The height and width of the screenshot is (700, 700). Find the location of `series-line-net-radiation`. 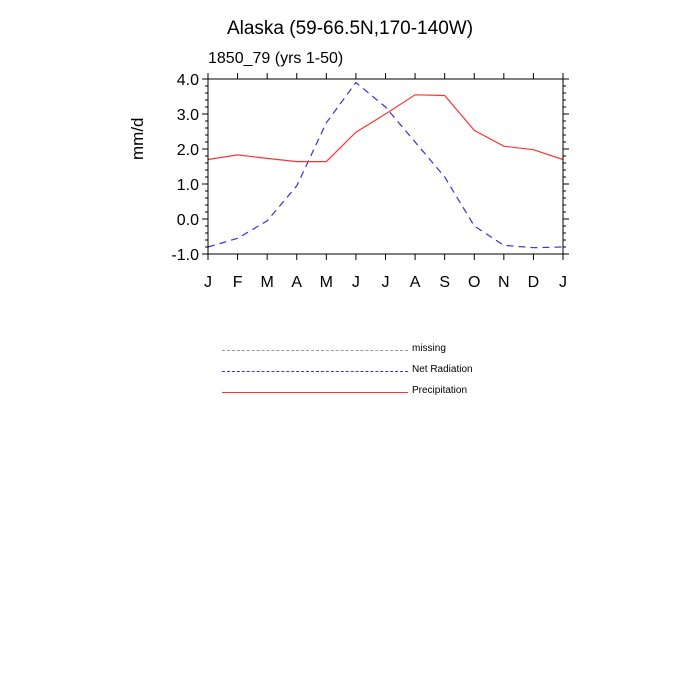

series-line-net-radiation is located at coordinates (385, 165).